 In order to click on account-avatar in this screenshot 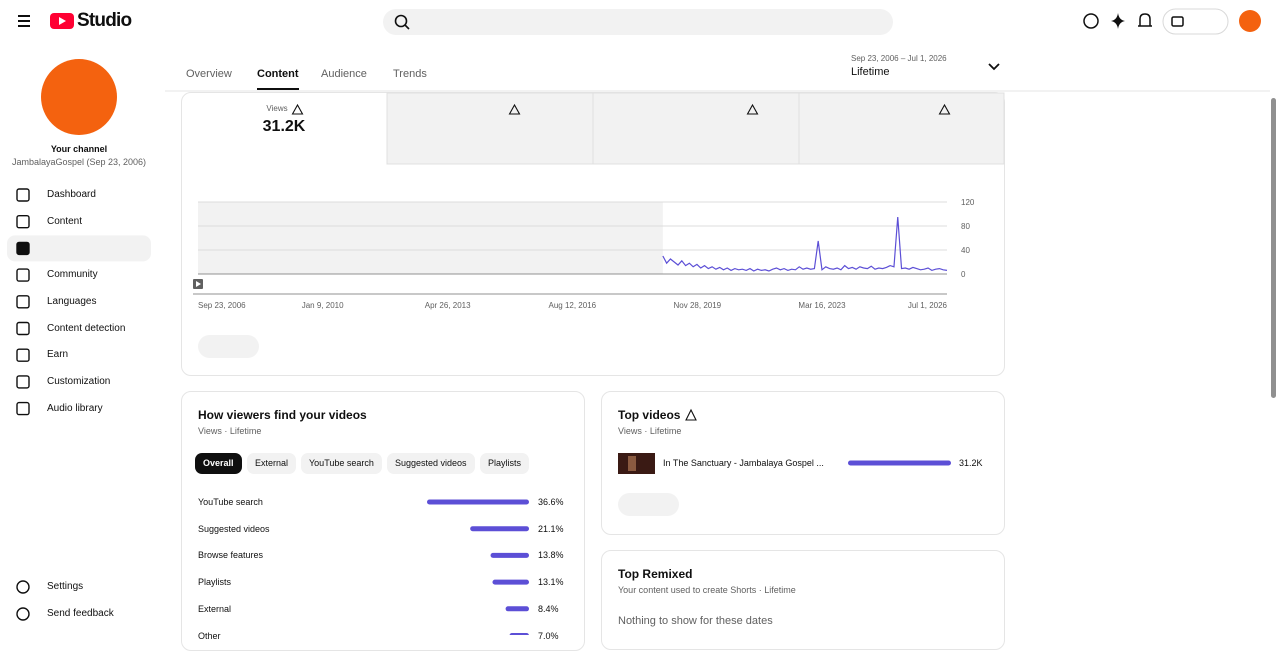, I will do `click(1250, 21)`.